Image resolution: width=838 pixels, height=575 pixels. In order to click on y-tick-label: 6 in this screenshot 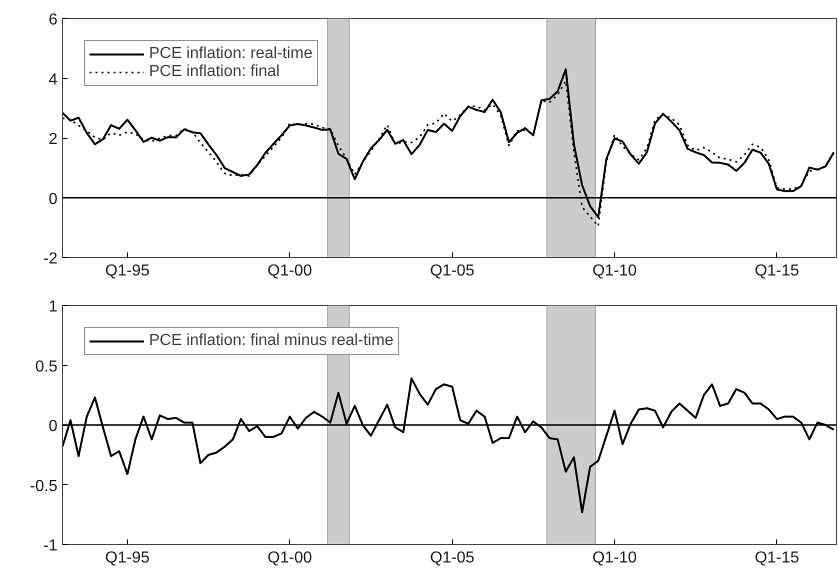, I will do `click(53, 20)`.